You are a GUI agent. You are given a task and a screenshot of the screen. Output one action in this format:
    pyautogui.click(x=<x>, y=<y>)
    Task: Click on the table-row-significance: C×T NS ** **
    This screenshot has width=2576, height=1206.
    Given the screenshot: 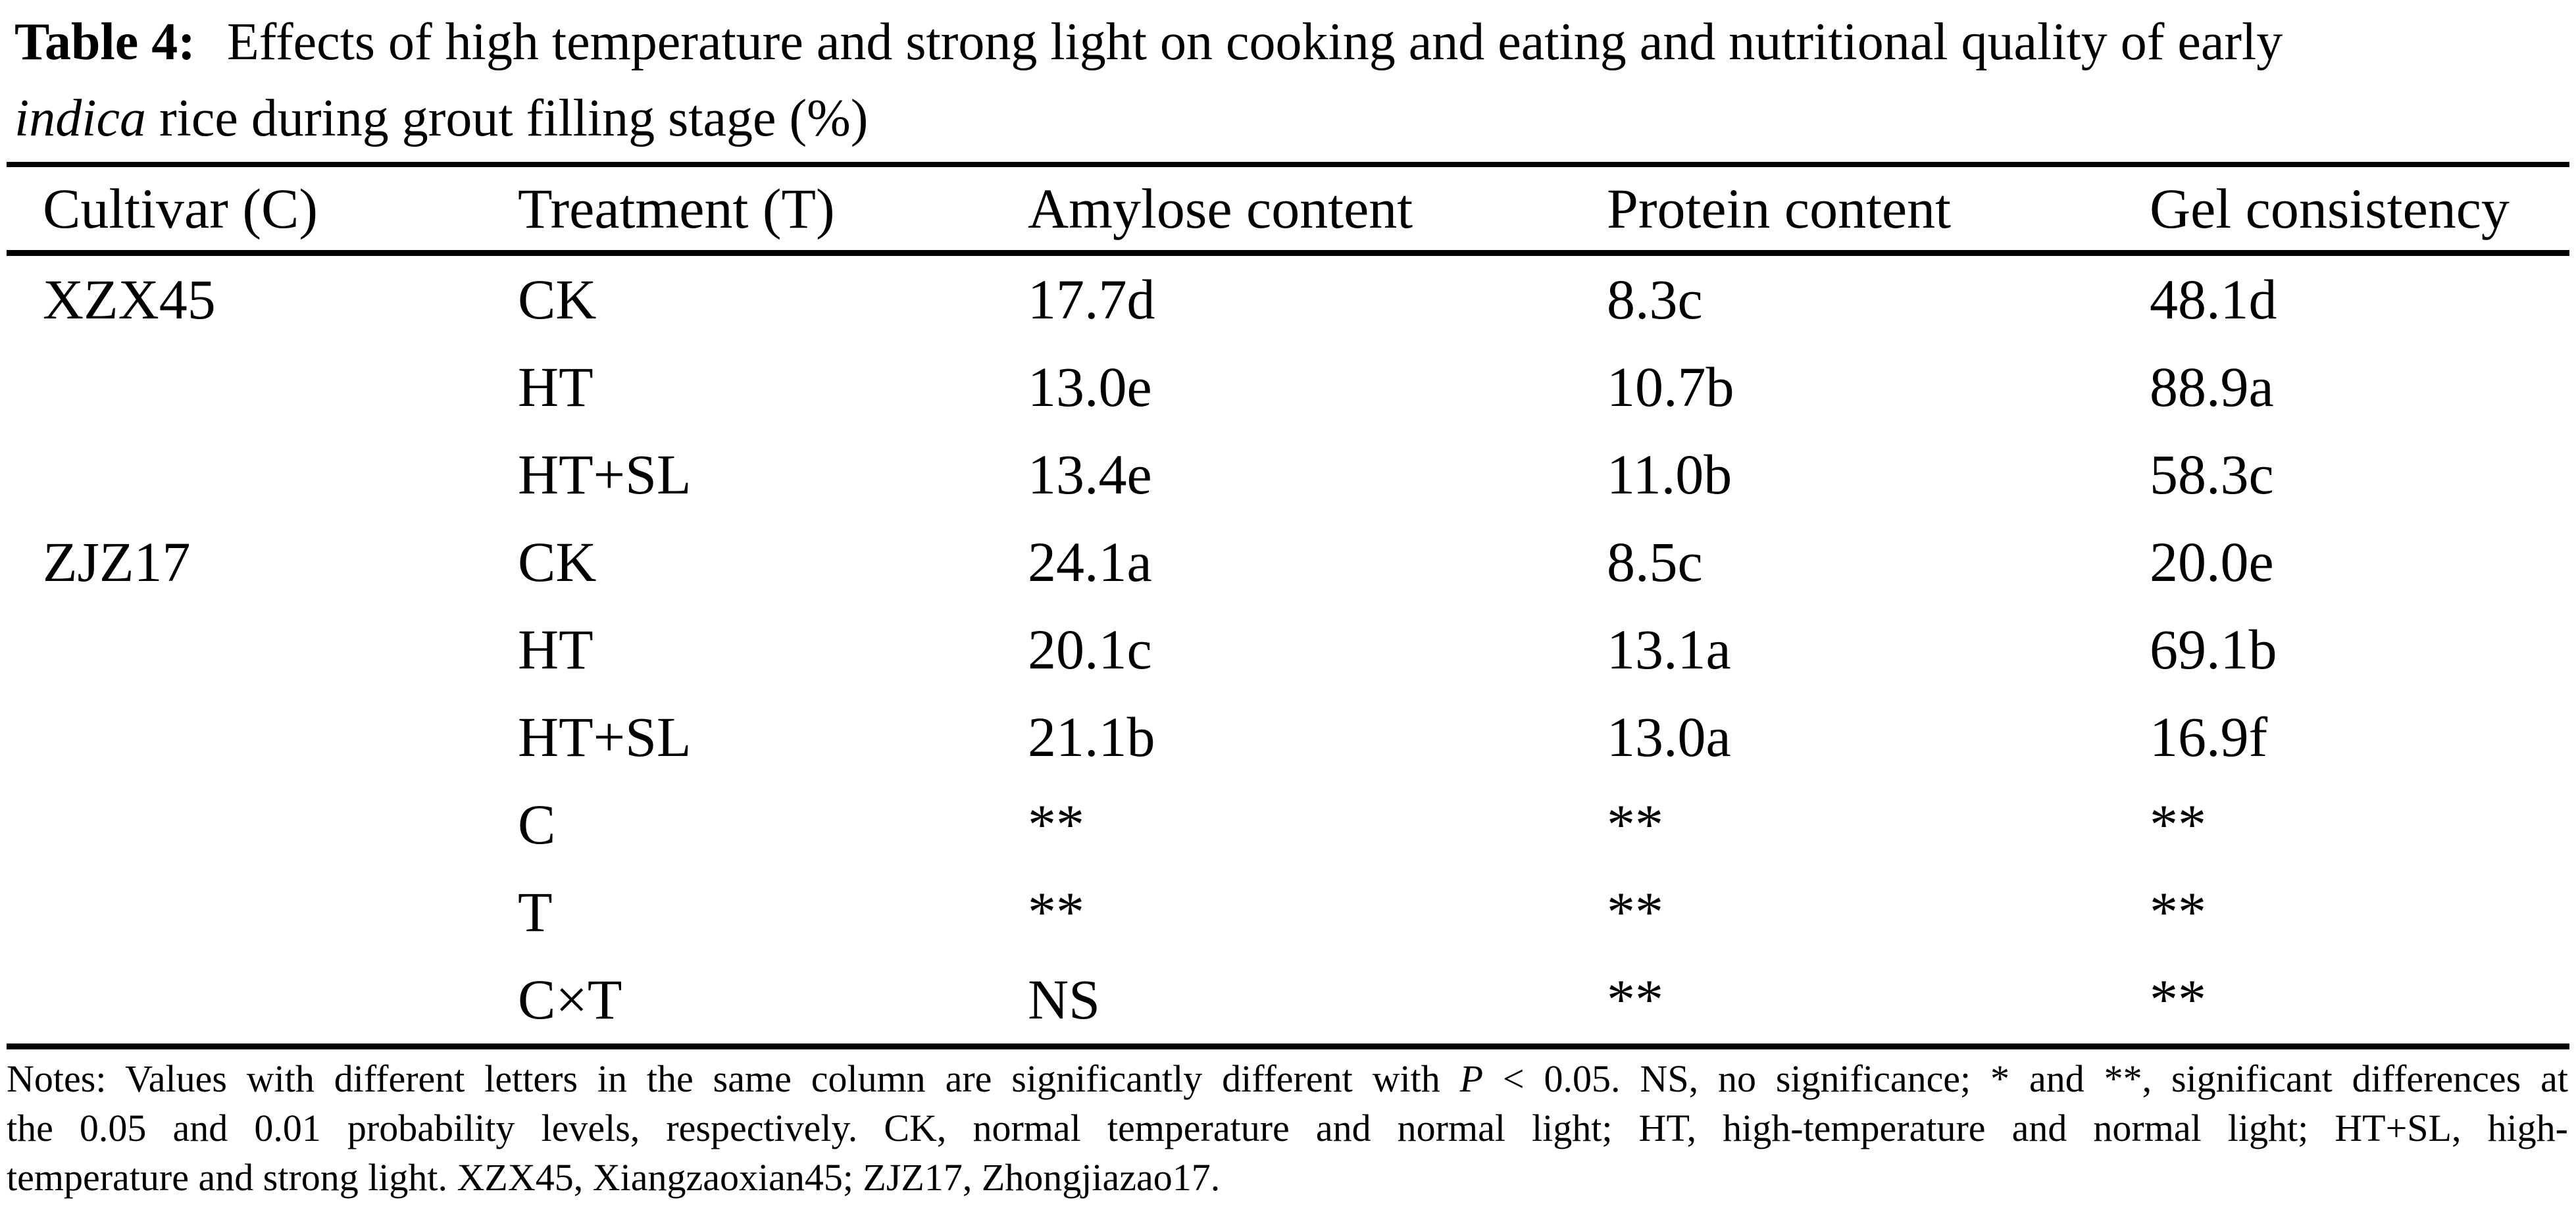 What is the action you would take?
    pyautogui.click(x=1288, y=999)
    